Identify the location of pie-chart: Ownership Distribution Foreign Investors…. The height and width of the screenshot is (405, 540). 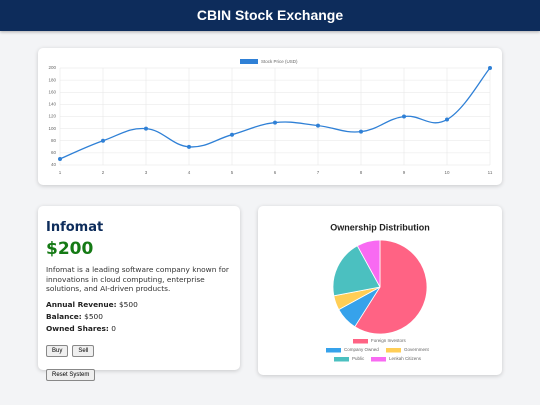
(378, 292).